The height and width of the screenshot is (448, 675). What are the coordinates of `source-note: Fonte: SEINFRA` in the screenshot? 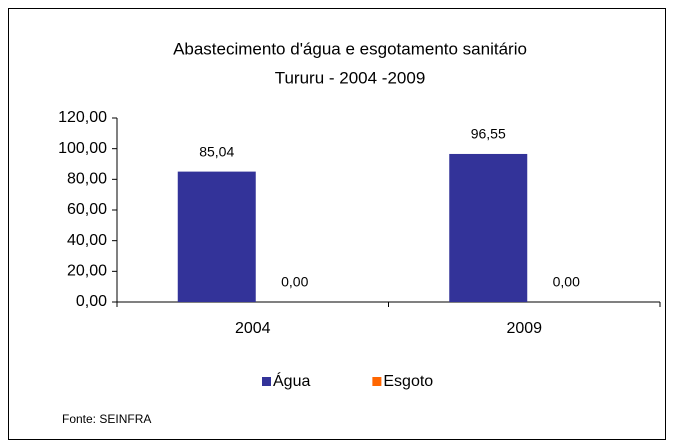 It's located at (106, 419).